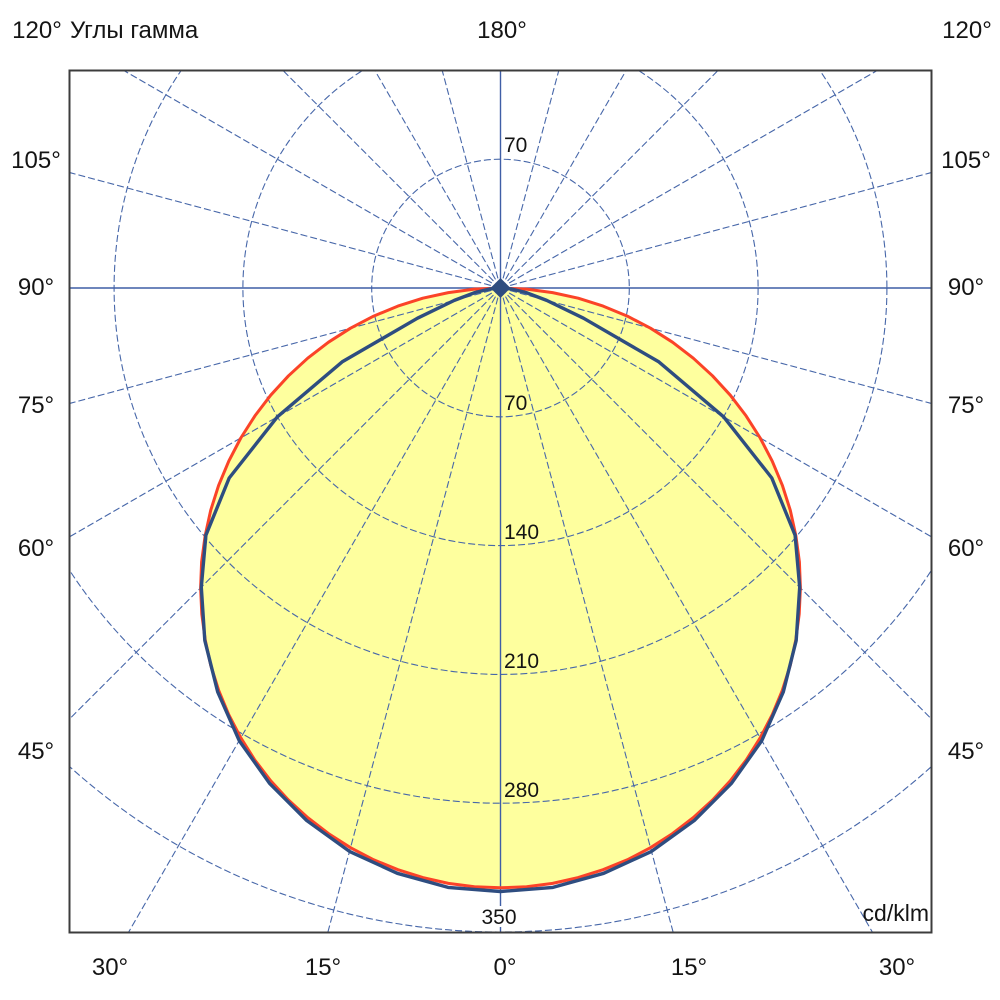  Describe the element at coordinates (110, 967) in the screenshot. I see `bottom-label-30-left: 30°` at that location.